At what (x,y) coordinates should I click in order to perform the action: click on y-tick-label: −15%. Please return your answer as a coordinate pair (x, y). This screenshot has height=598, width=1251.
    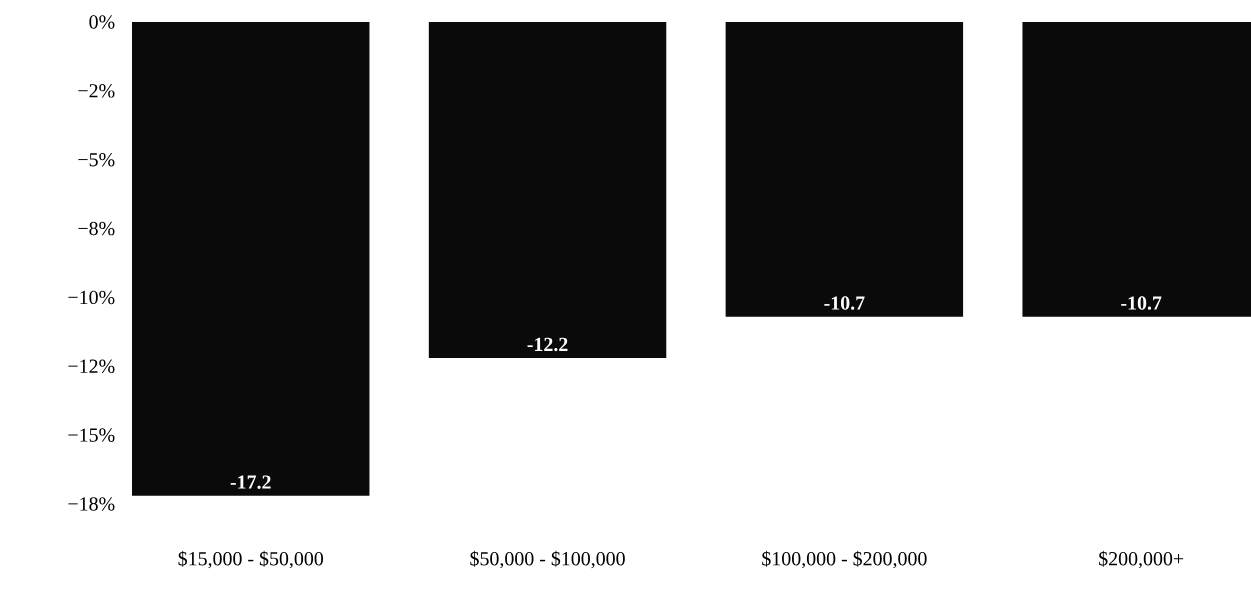
    Looking at the image, I should click on (91, 435).